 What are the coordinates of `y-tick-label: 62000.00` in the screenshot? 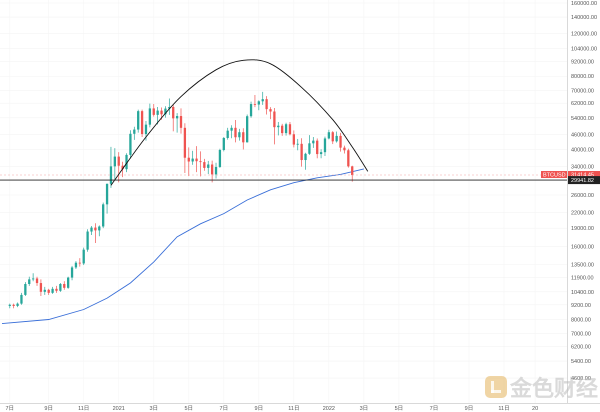 It's located at (582, 104).